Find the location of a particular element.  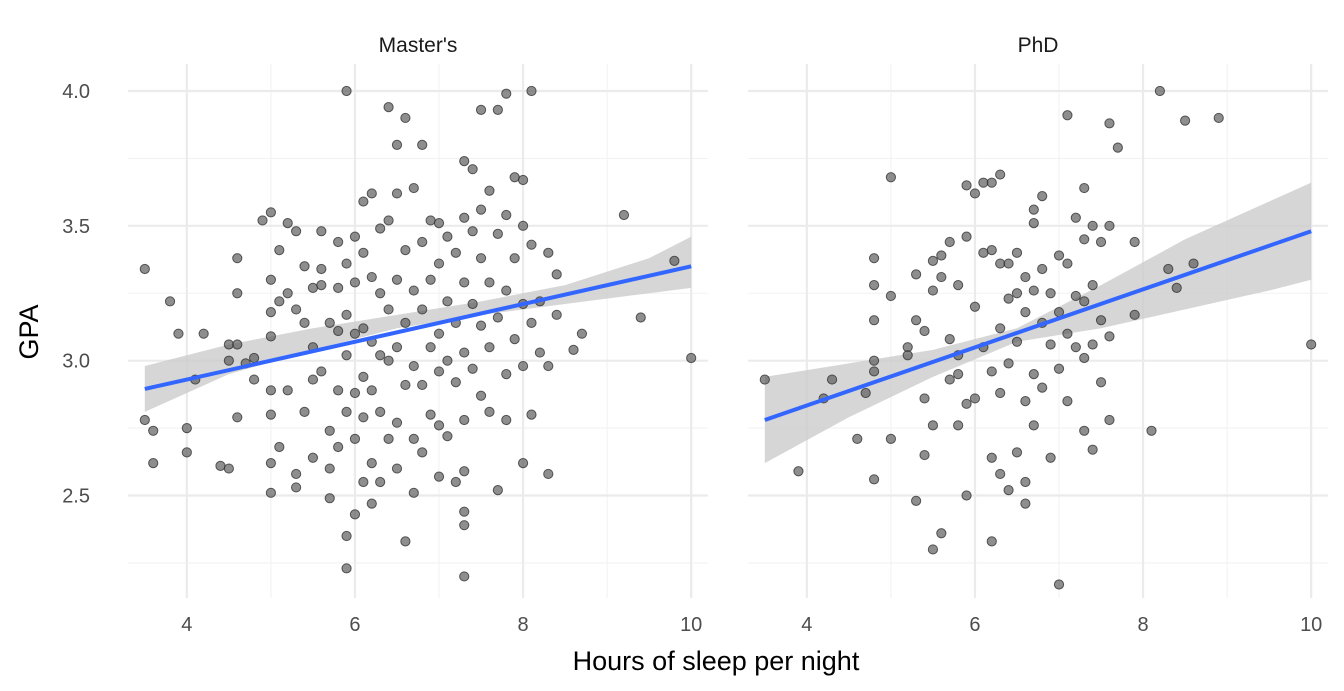

y-tick-label: 3.5 is located at coordinates (76, 227).